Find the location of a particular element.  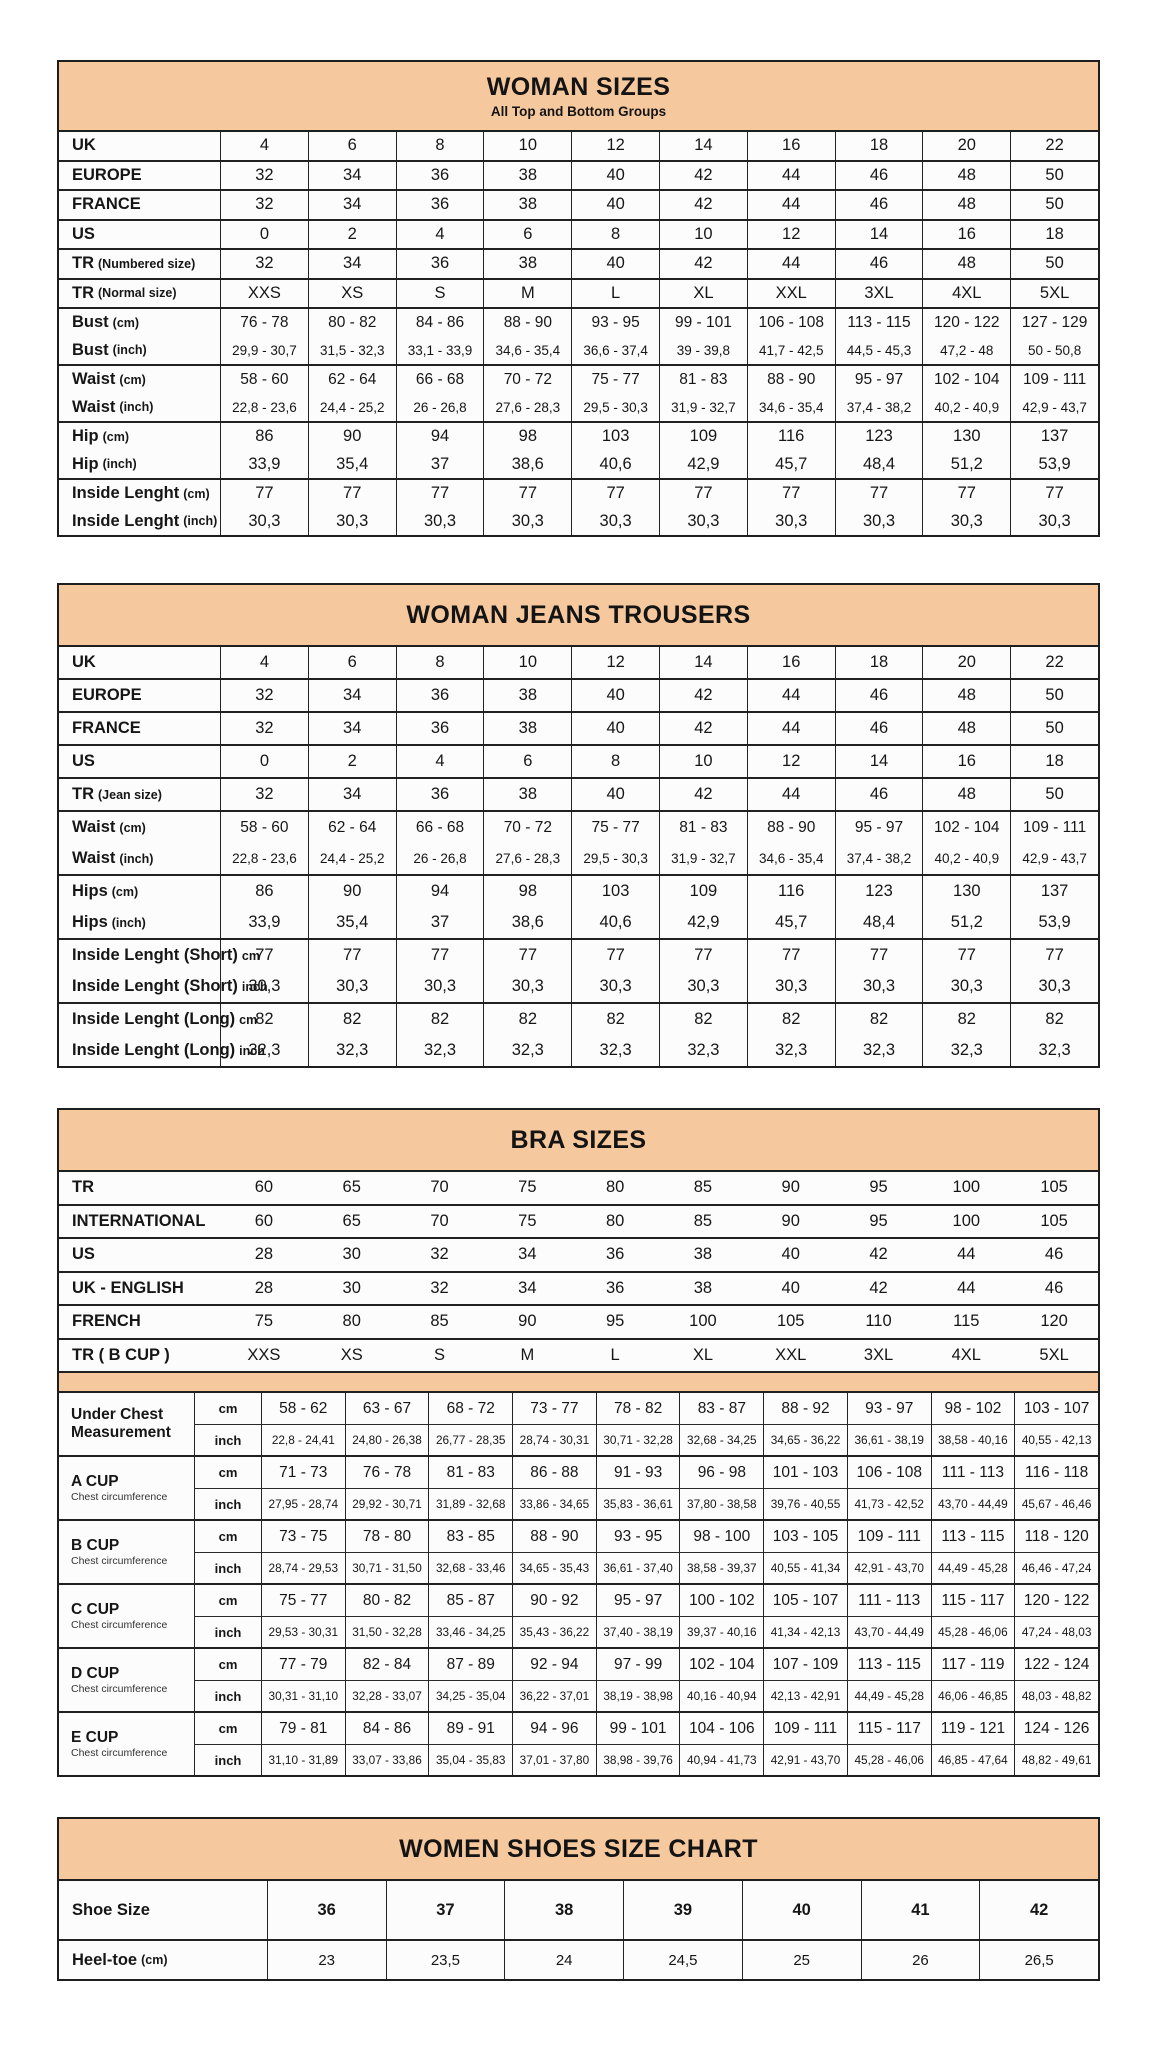

size-cell: 86 is located at coordinates (264, 891).